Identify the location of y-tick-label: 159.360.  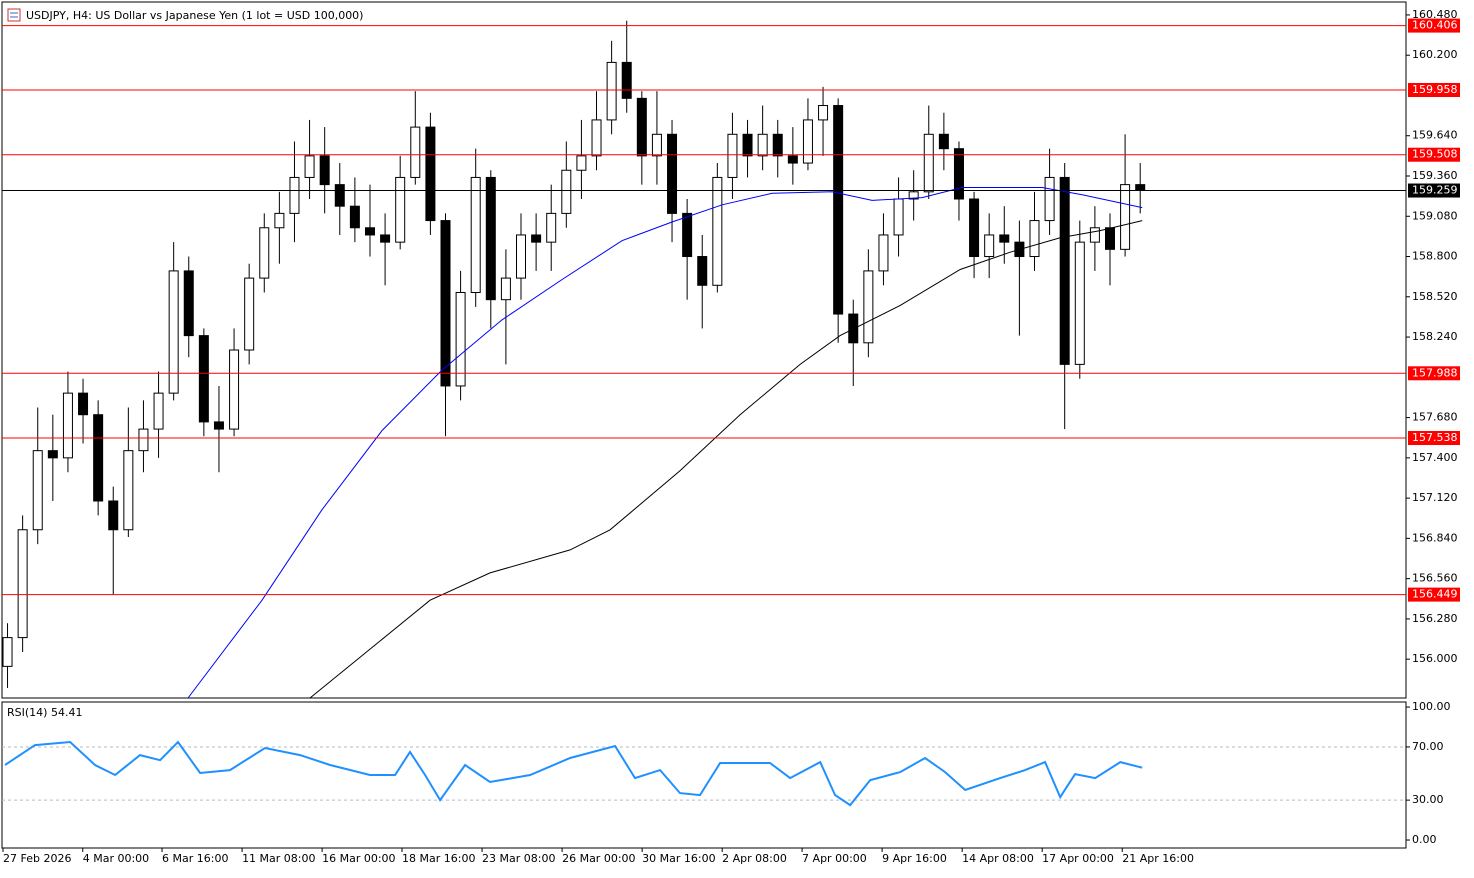
(1435, 175).